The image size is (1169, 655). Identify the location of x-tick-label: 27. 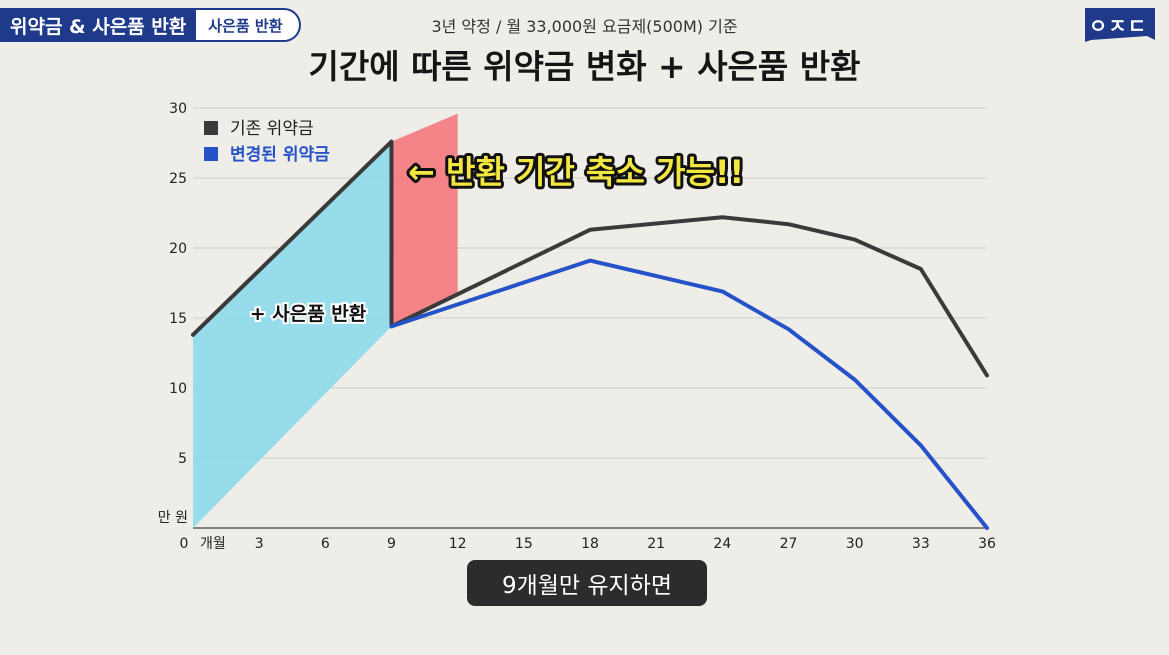
(789, 544).